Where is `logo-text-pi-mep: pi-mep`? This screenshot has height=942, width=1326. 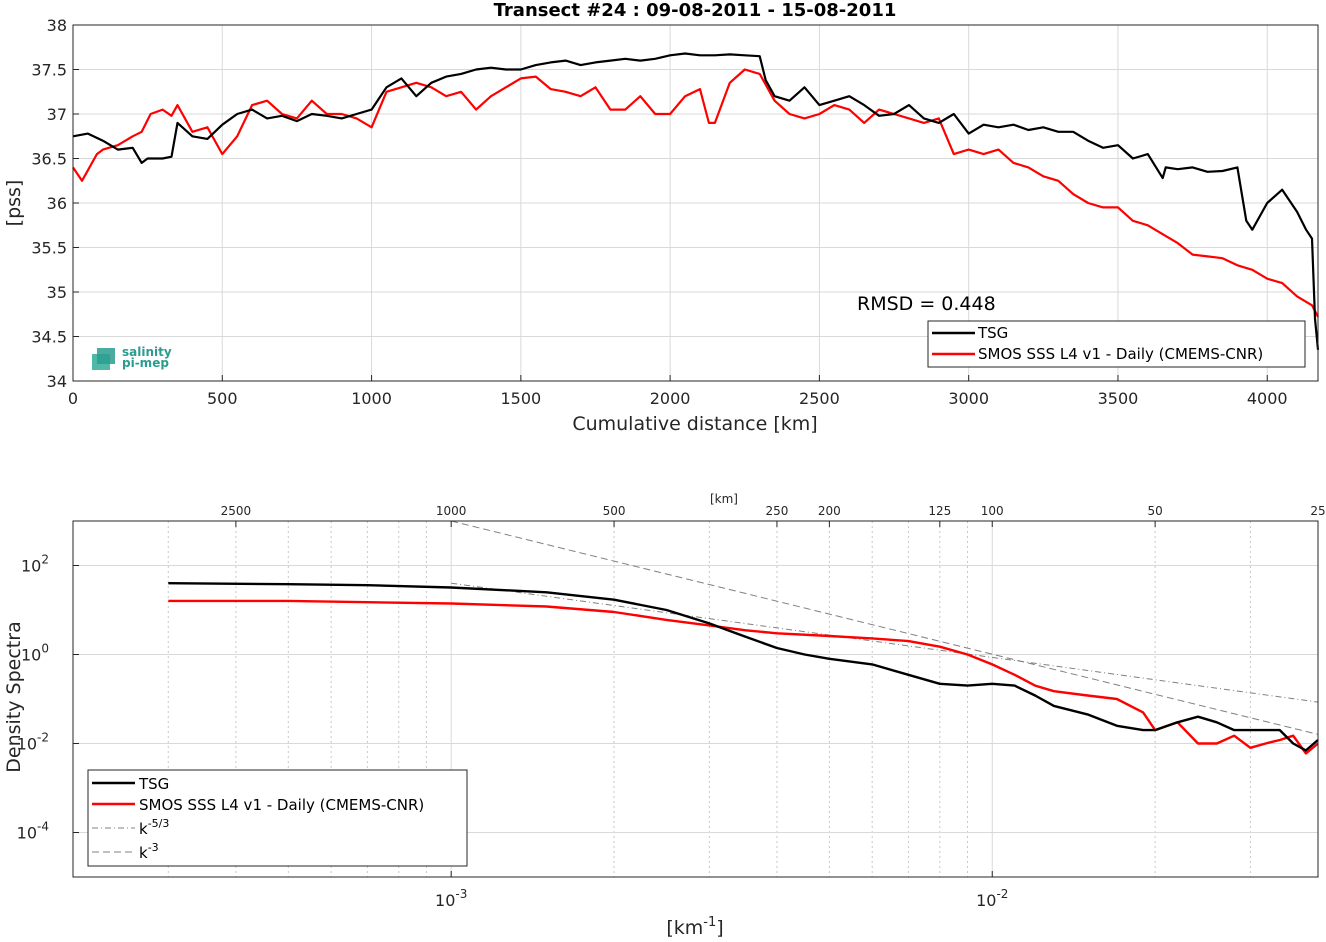 logo-text-pi-mep: pi-mep is located at coordinates (145, 363).